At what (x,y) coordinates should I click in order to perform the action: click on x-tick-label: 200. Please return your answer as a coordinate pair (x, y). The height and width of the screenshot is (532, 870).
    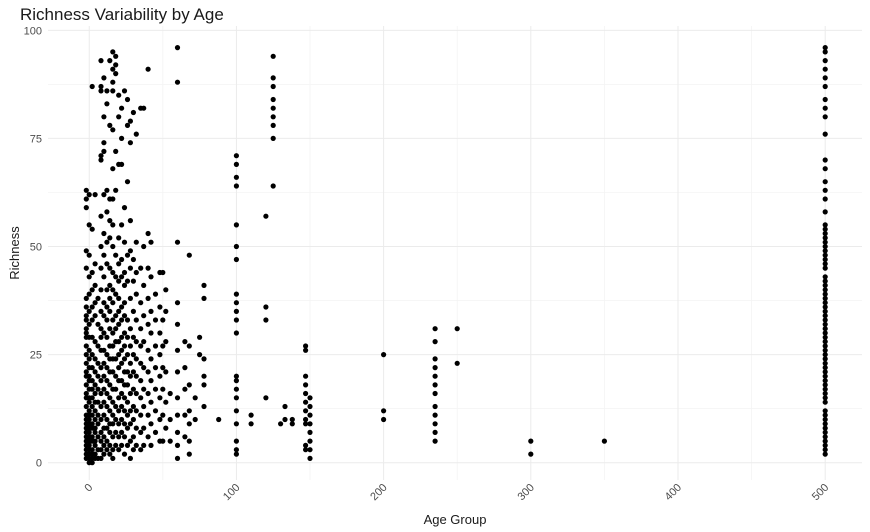
    Looking at the image, I should click on (378, 492).